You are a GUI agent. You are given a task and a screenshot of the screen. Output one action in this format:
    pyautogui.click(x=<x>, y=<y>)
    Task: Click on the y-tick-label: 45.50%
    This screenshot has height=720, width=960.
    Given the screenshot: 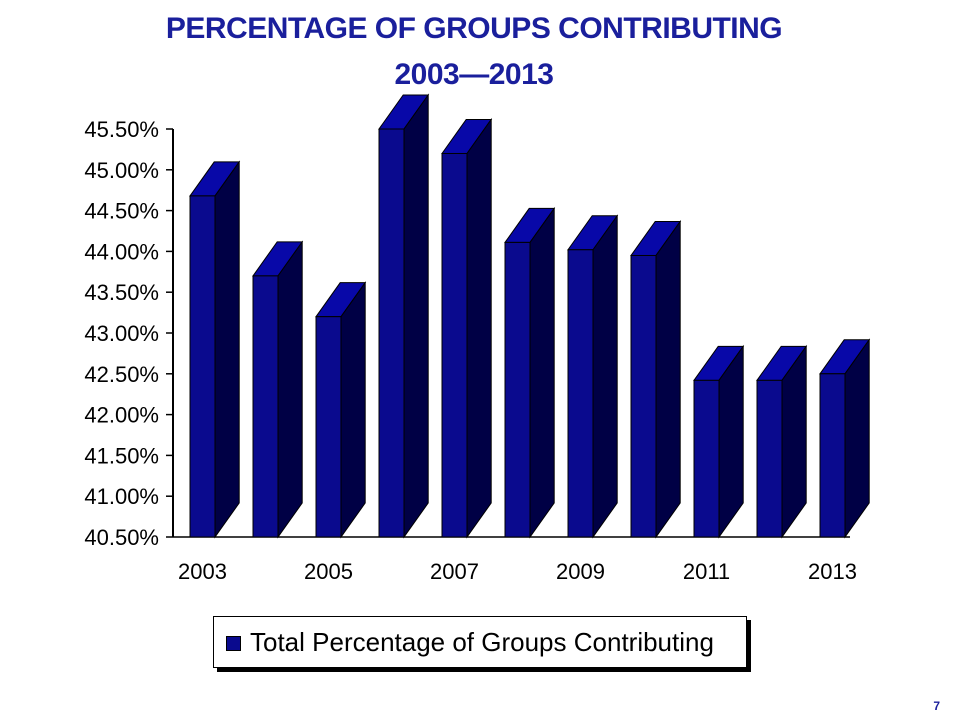 What is the action you would take?
    pyautogui.click(x=121, y=129)
    